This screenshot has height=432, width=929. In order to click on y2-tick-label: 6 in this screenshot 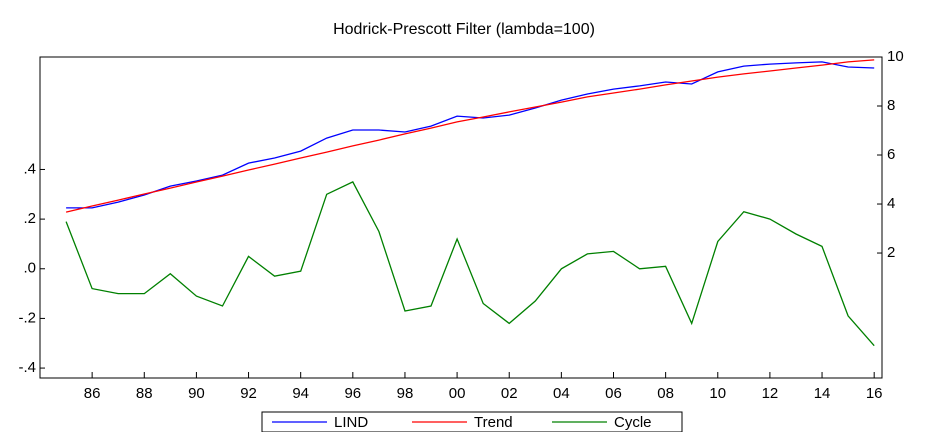, I will do `click(891, 154)`.